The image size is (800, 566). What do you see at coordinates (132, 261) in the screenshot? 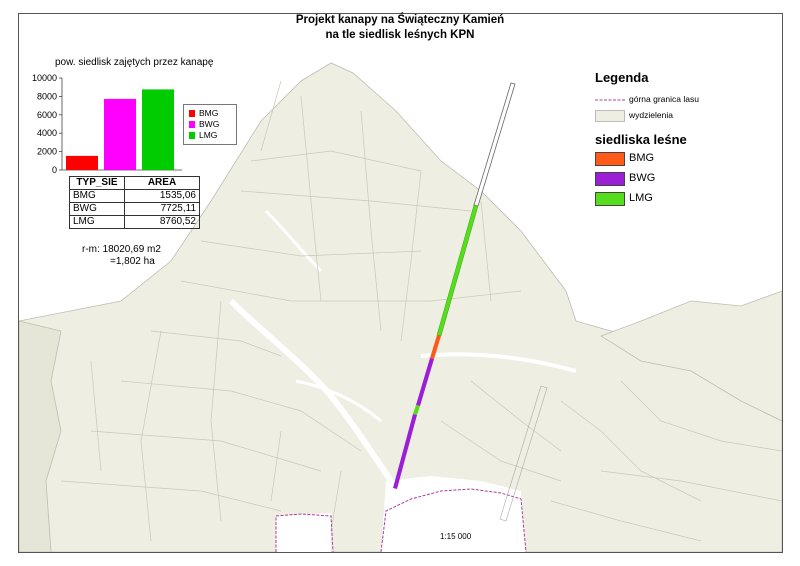
I see `summary-total-ha: =1,802 ha` at bounding box center [132, 261].